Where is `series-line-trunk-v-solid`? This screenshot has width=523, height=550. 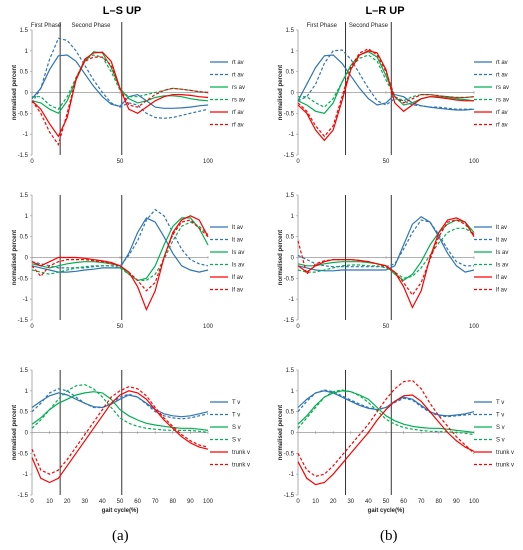
series-line-trunk-v-solid is located at coordinates (120, 437).